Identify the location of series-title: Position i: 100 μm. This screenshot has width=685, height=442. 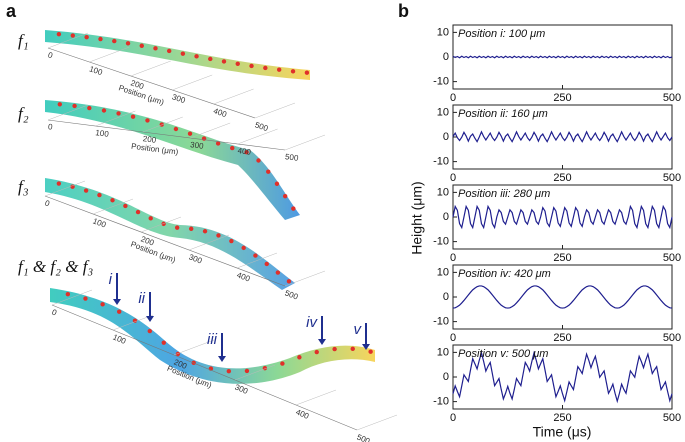
(501, 34).